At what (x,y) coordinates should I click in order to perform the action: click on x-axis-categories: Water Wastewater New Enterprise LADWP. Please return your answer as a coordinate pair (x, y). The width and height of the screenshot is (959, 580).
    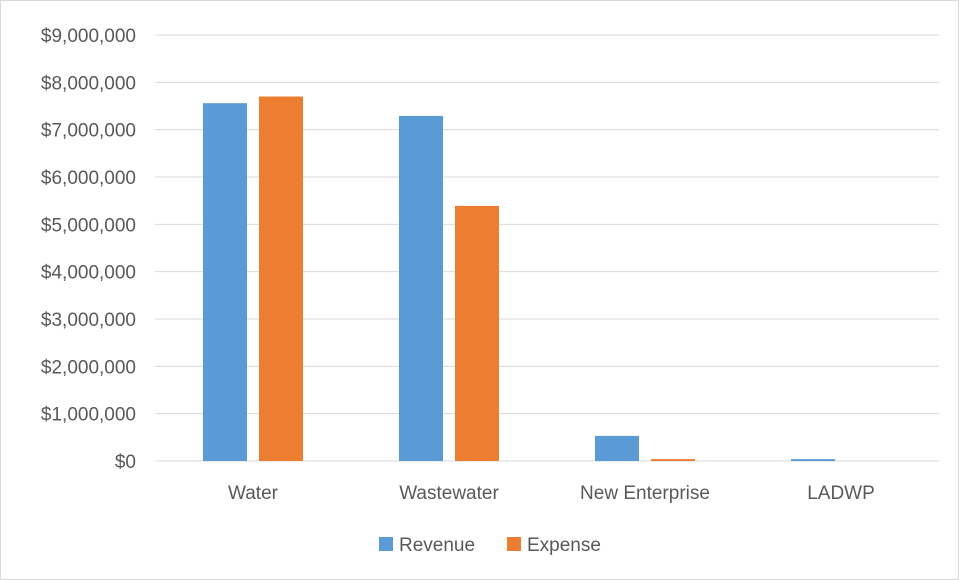
    Looking at the image, I should click on (551, 493).